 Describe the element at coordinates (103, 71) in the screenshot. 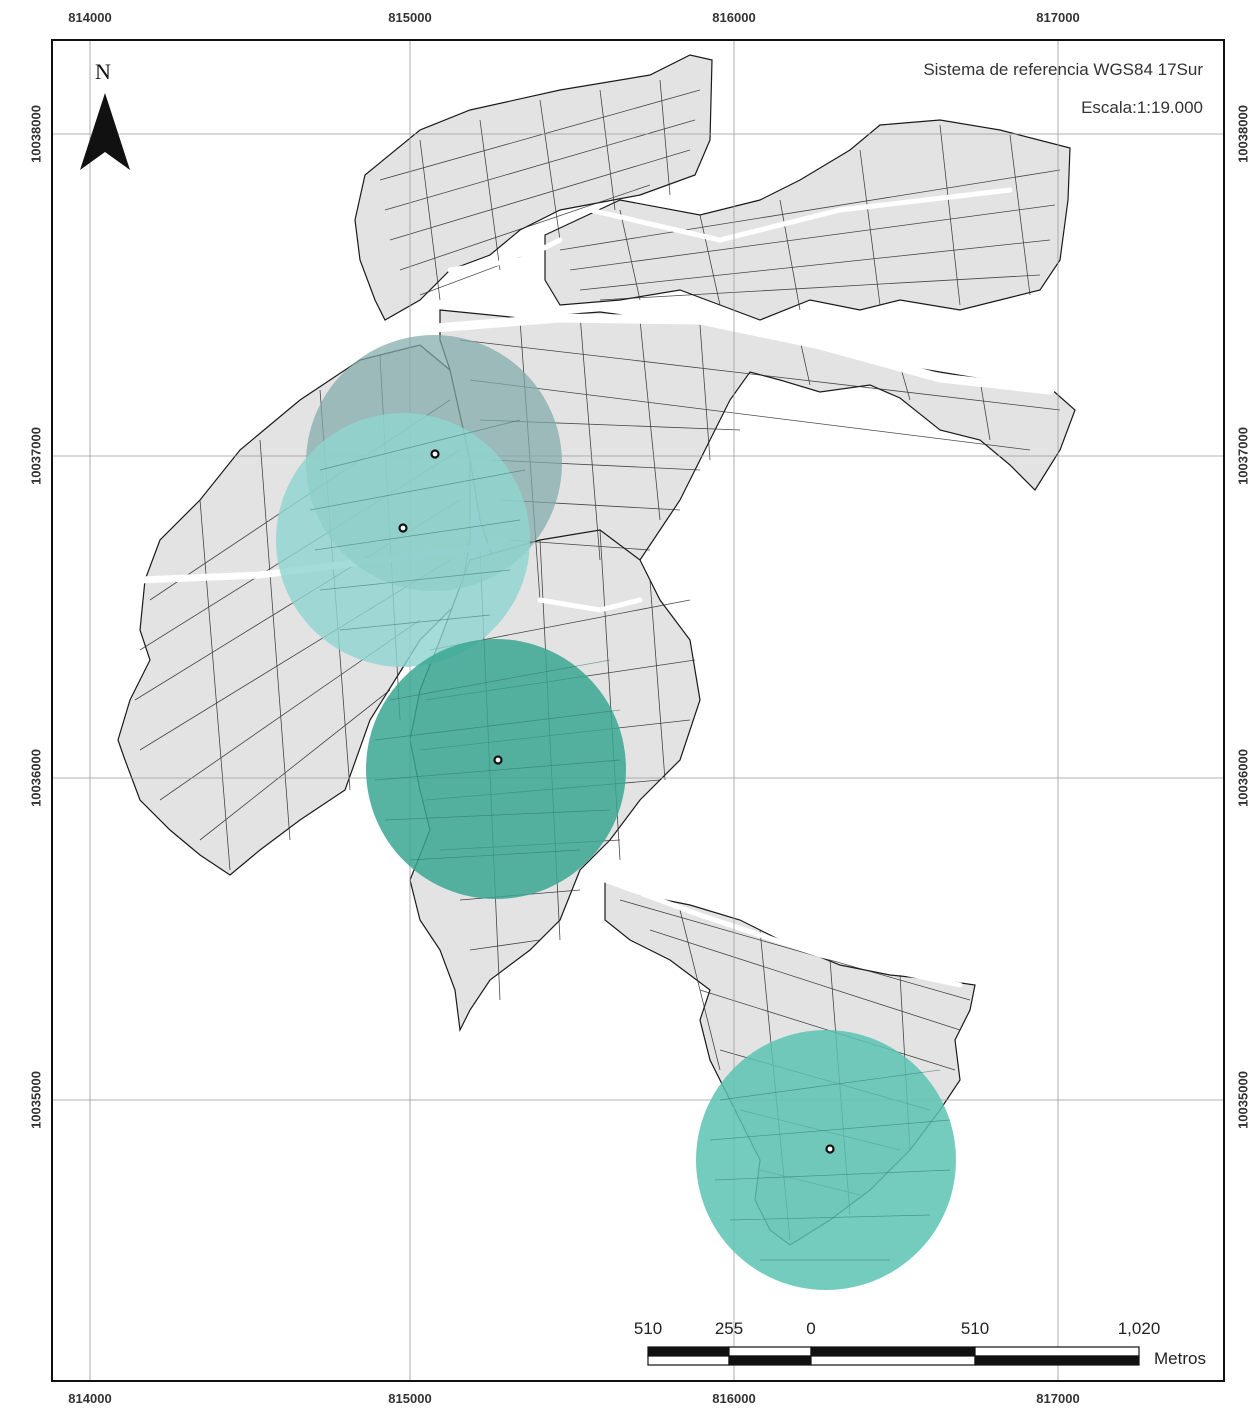

I see `north-label: N` at that location.